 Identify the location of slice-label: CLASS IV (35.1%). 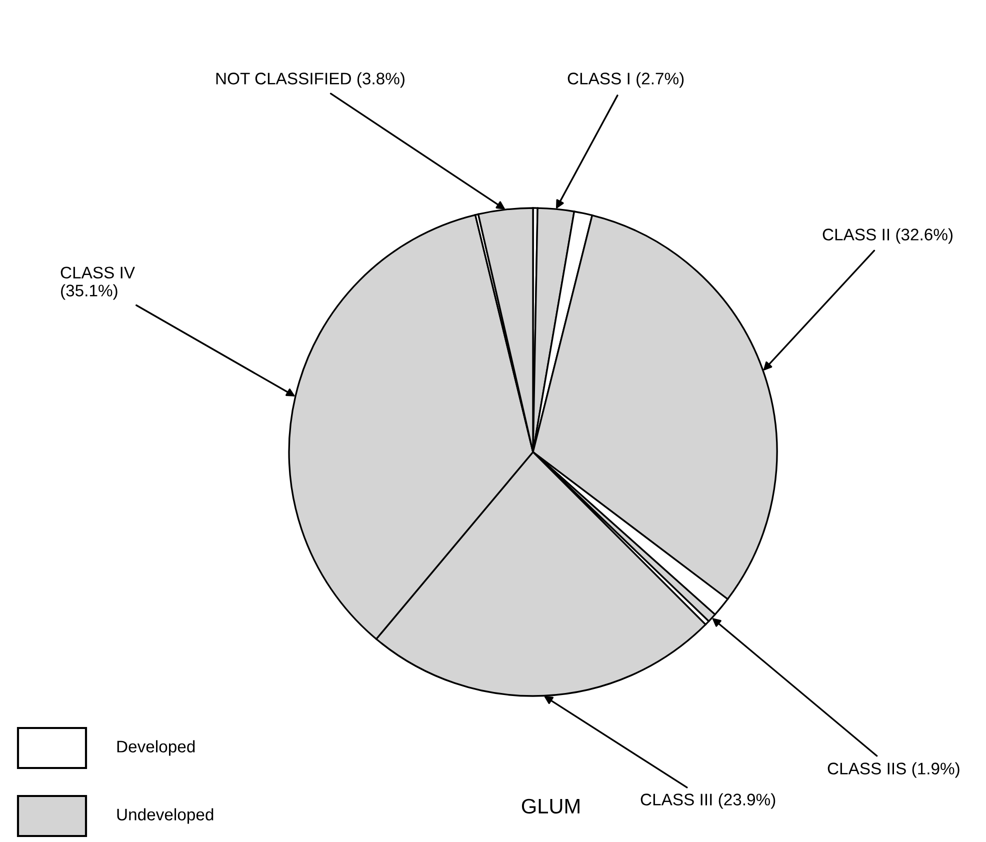
(97, 283).